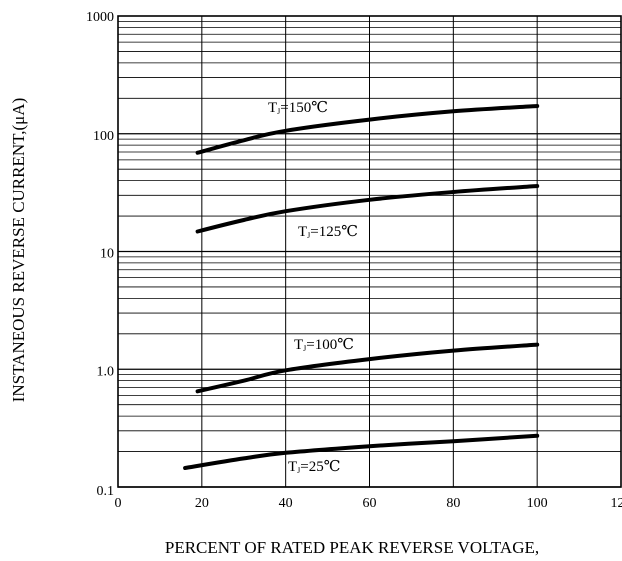 The width and height of the screenshot is (622, 561). What do you see at coordinates (298, 108) in the screenshot?
I see `series-label: TJ=150℃` at bounding box center [298, 108].